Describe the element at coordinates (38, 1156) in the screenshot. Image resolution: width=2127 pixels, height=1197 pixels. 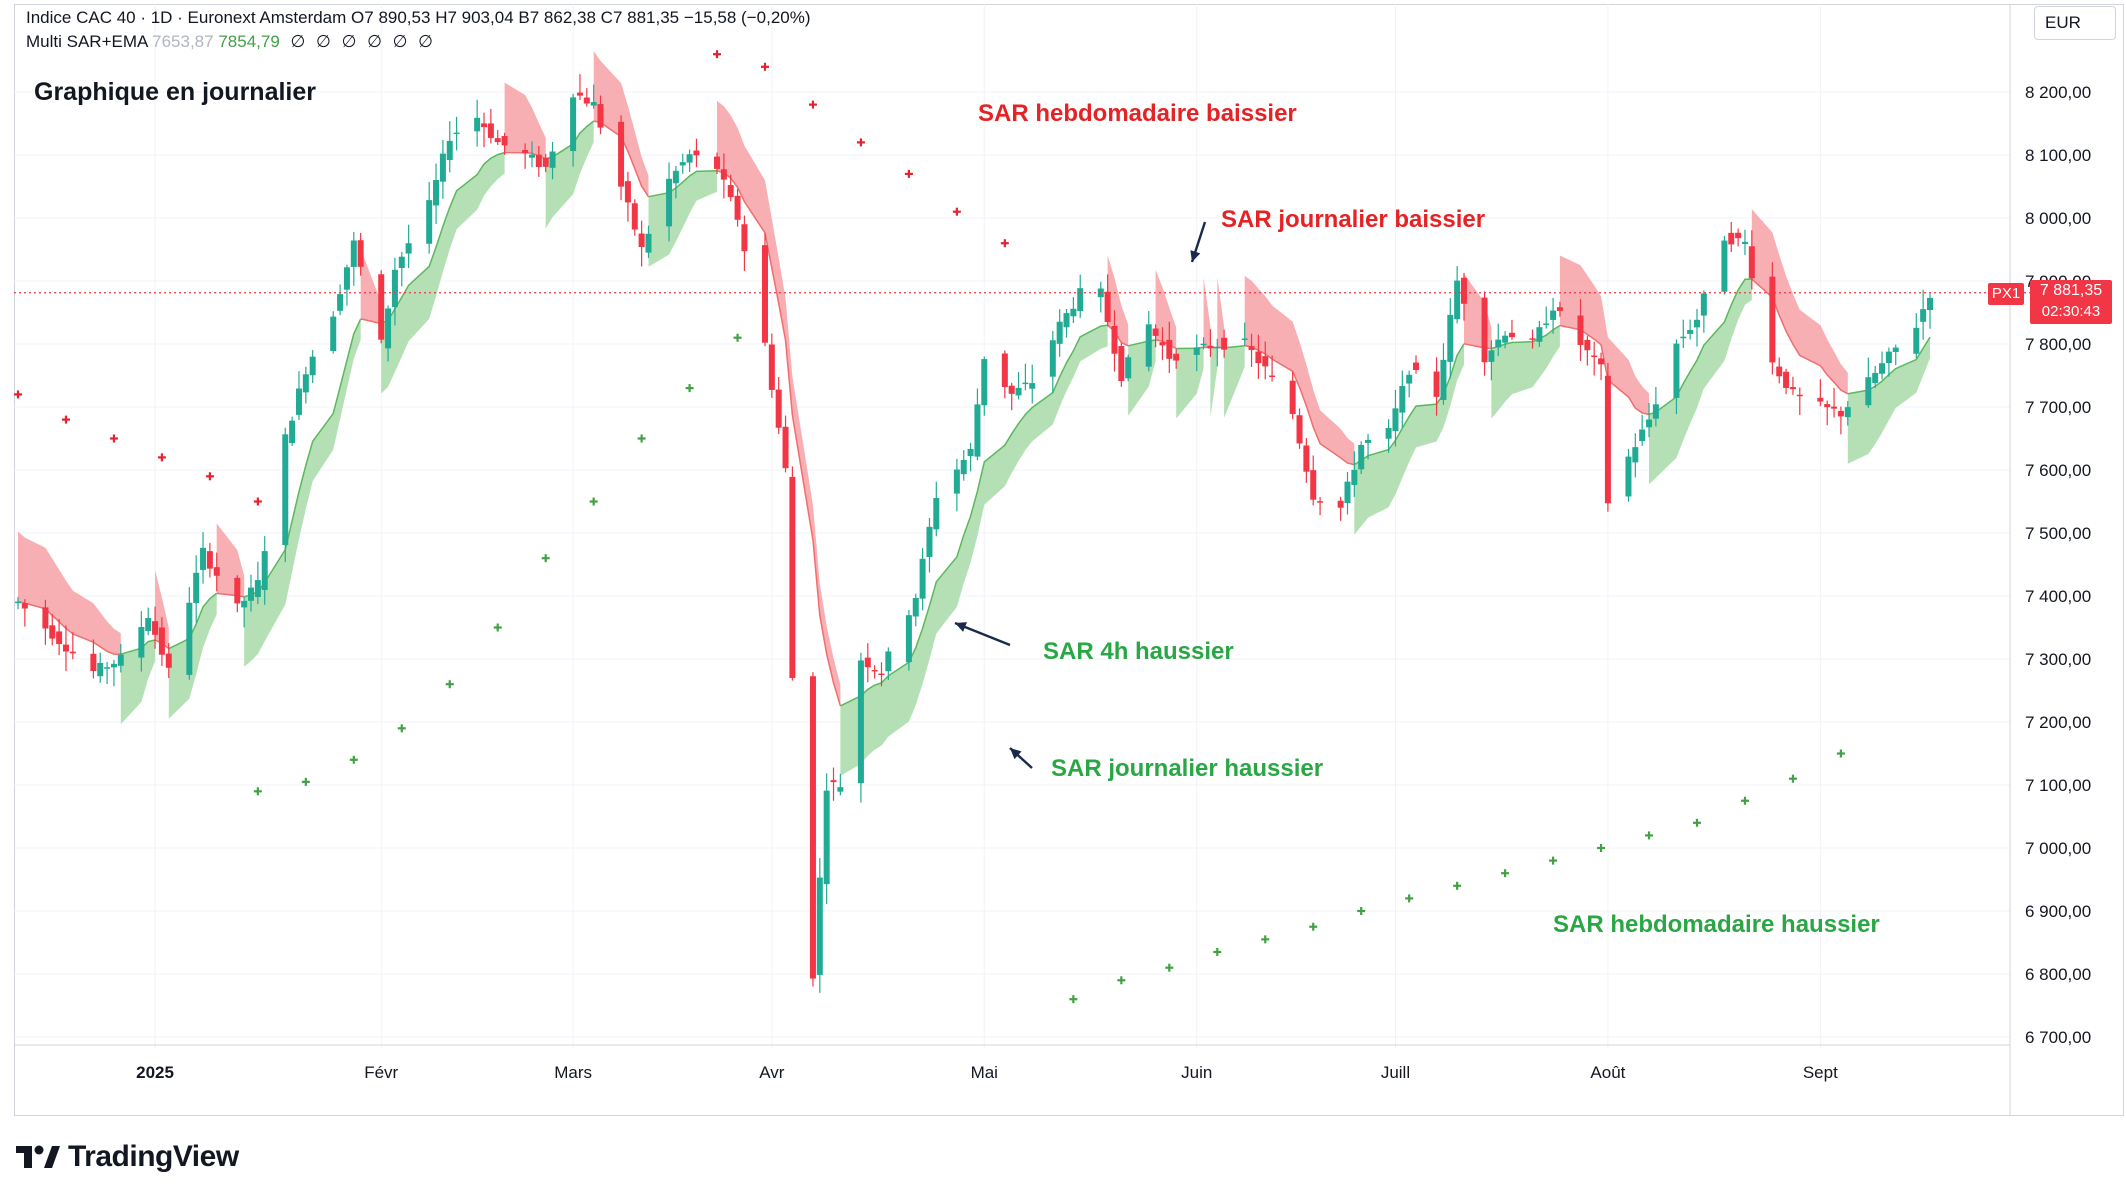
I see `tradingview-icon` at that location.